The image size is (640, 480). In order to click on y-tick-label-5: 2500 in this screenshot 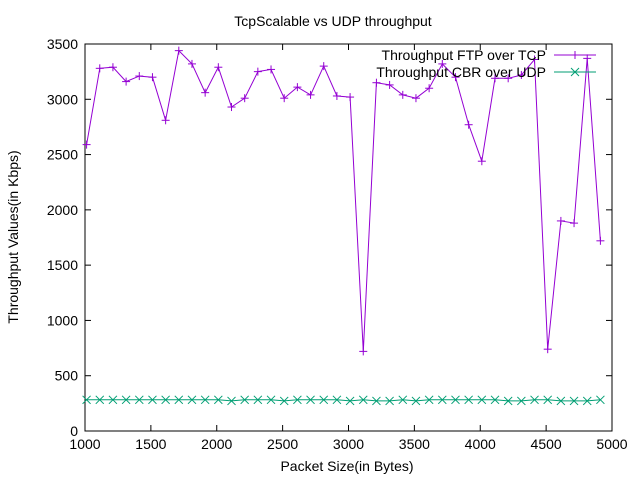, I will do `click(62, 155)`.